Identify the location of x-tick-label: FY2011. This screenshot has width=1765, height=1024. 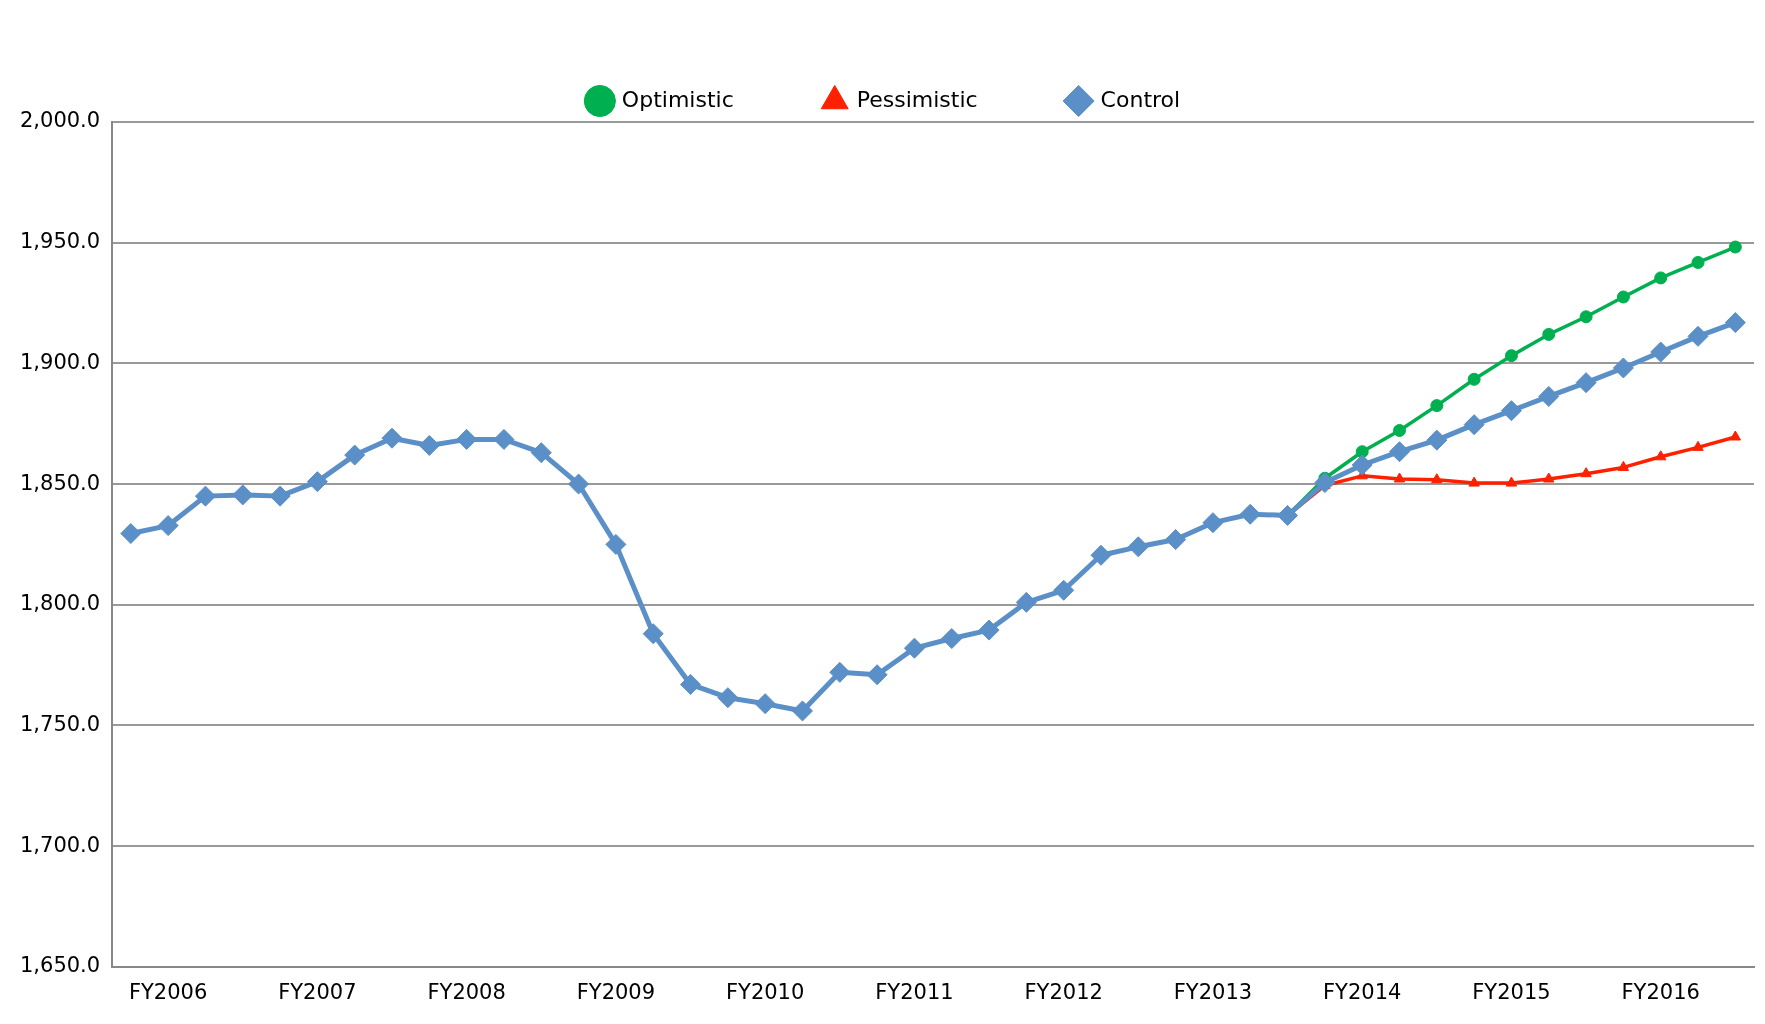
(914, 991).